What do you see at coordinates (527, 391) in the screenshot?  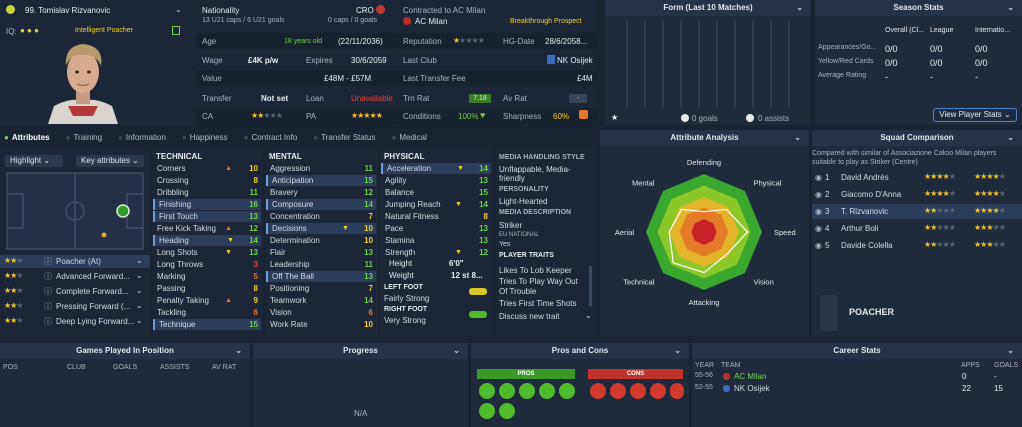 I see `pro-anticipation-icon` at bounding box center [527, 391].